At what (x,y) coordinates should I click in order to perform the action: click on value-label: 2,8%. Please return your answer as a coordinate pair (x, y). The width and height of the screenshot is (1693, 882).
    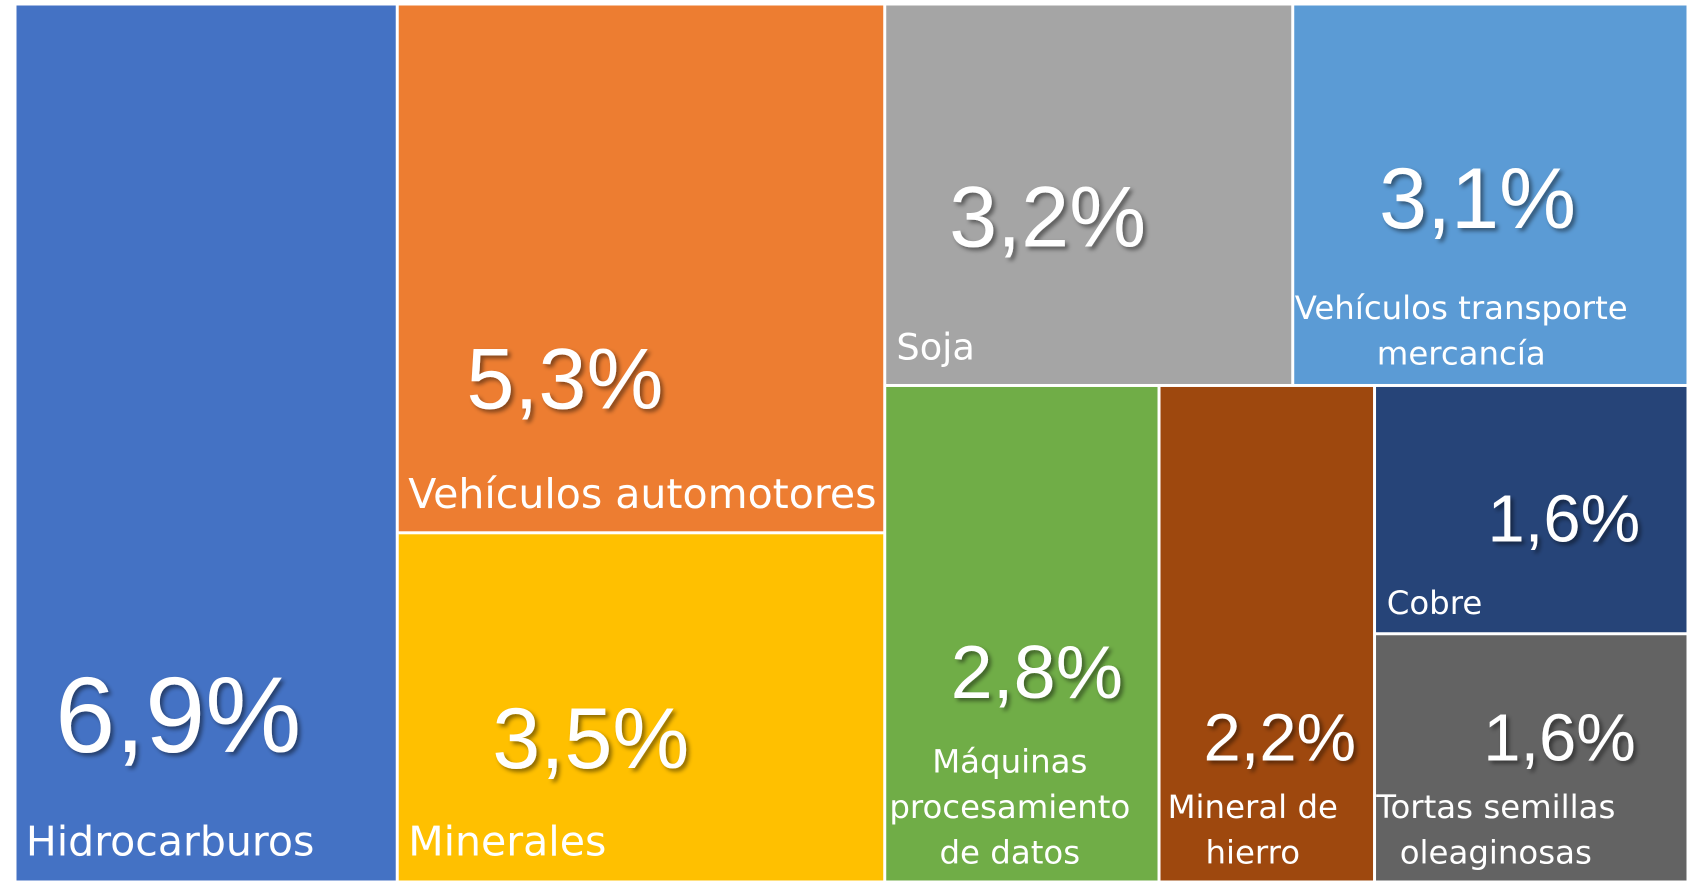
    Looking at the image, I should click on (1037, 673).